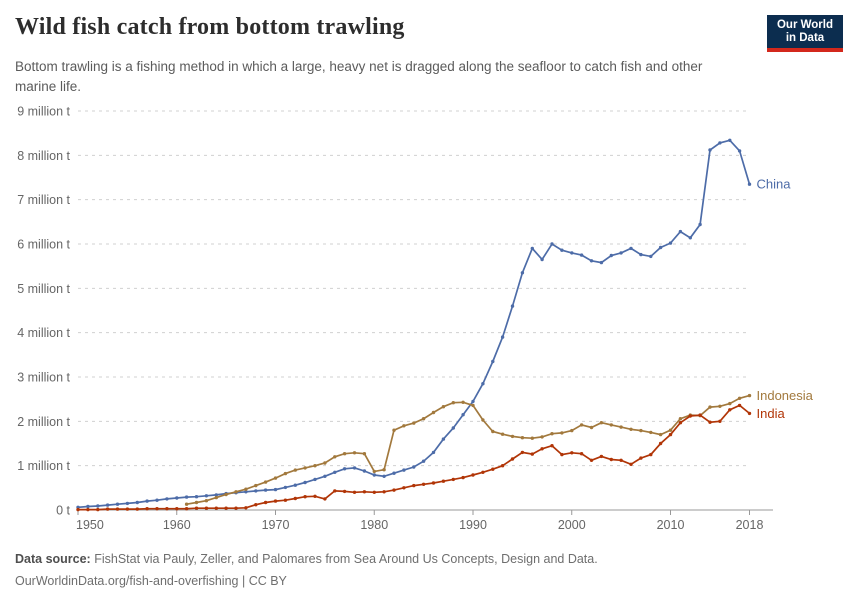 This screenshot has width=850, height=600. What do you see at coordinates (43, 333) in the screenshot?
I see `y-tick-label: 4 million t` at bounding box center [43, 333].